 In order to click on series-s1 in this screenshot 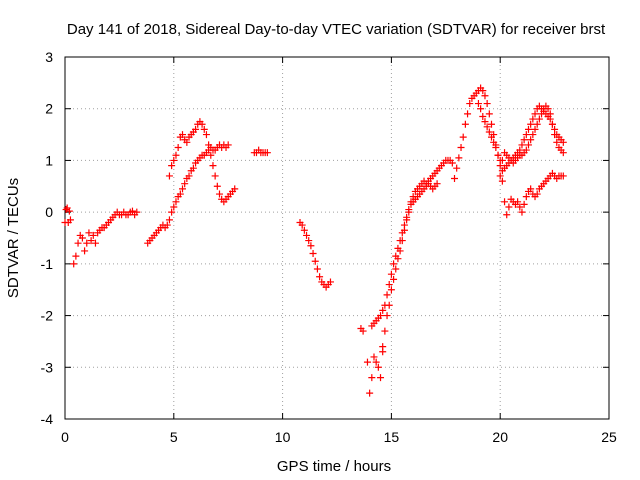, I will do `click(67, 215)`.